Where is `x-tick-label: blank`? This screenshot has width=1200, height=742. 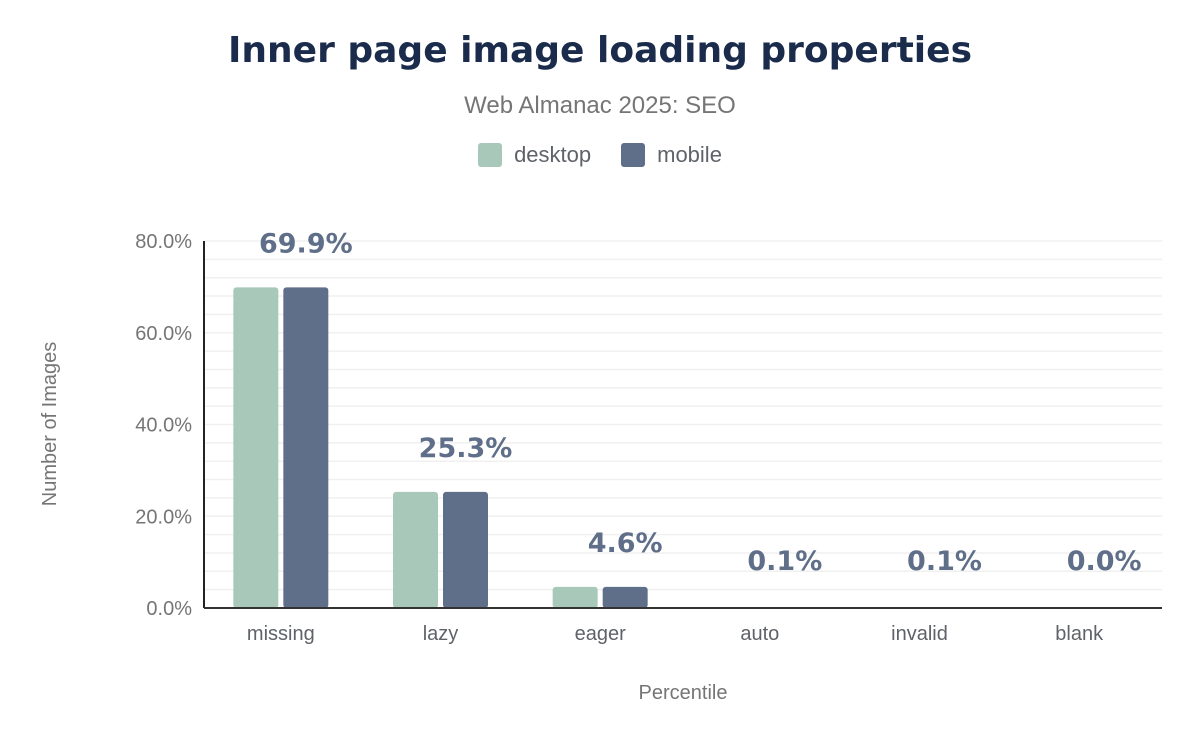 x-tick-label: blank is located at coordinates (1079, 634).